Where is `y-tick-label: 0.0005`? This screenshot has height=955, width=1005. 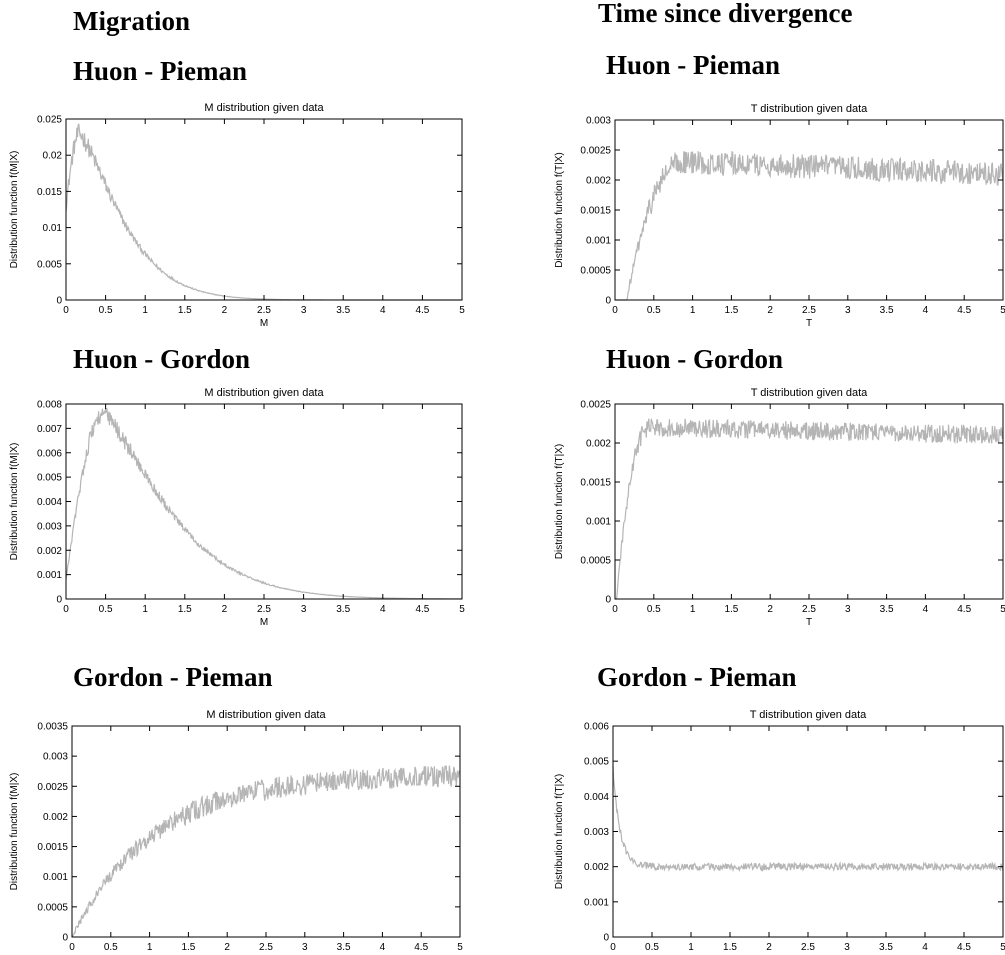 y-tick-label: 0.0005 is located at coordinates (595, 271).